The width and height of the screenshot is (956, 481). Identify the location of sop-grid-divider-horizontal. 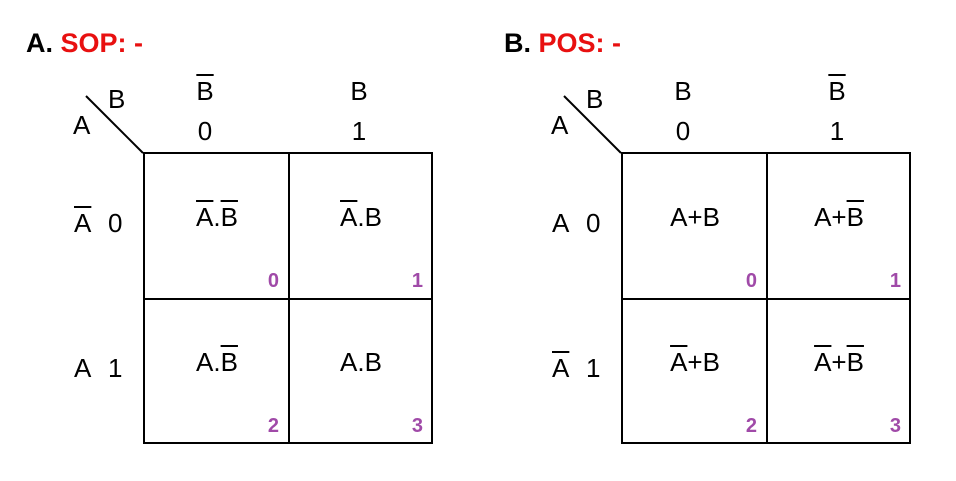
(288, 299).